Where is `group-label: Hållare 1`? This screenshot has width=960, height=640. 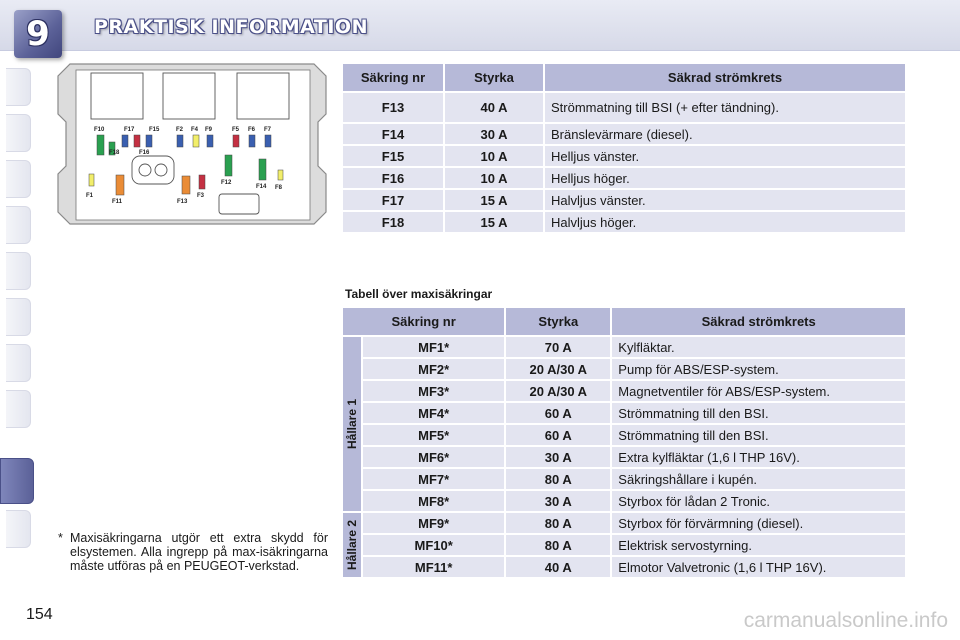 group-label: Hållare 1 is located at coordinates (352, 424).